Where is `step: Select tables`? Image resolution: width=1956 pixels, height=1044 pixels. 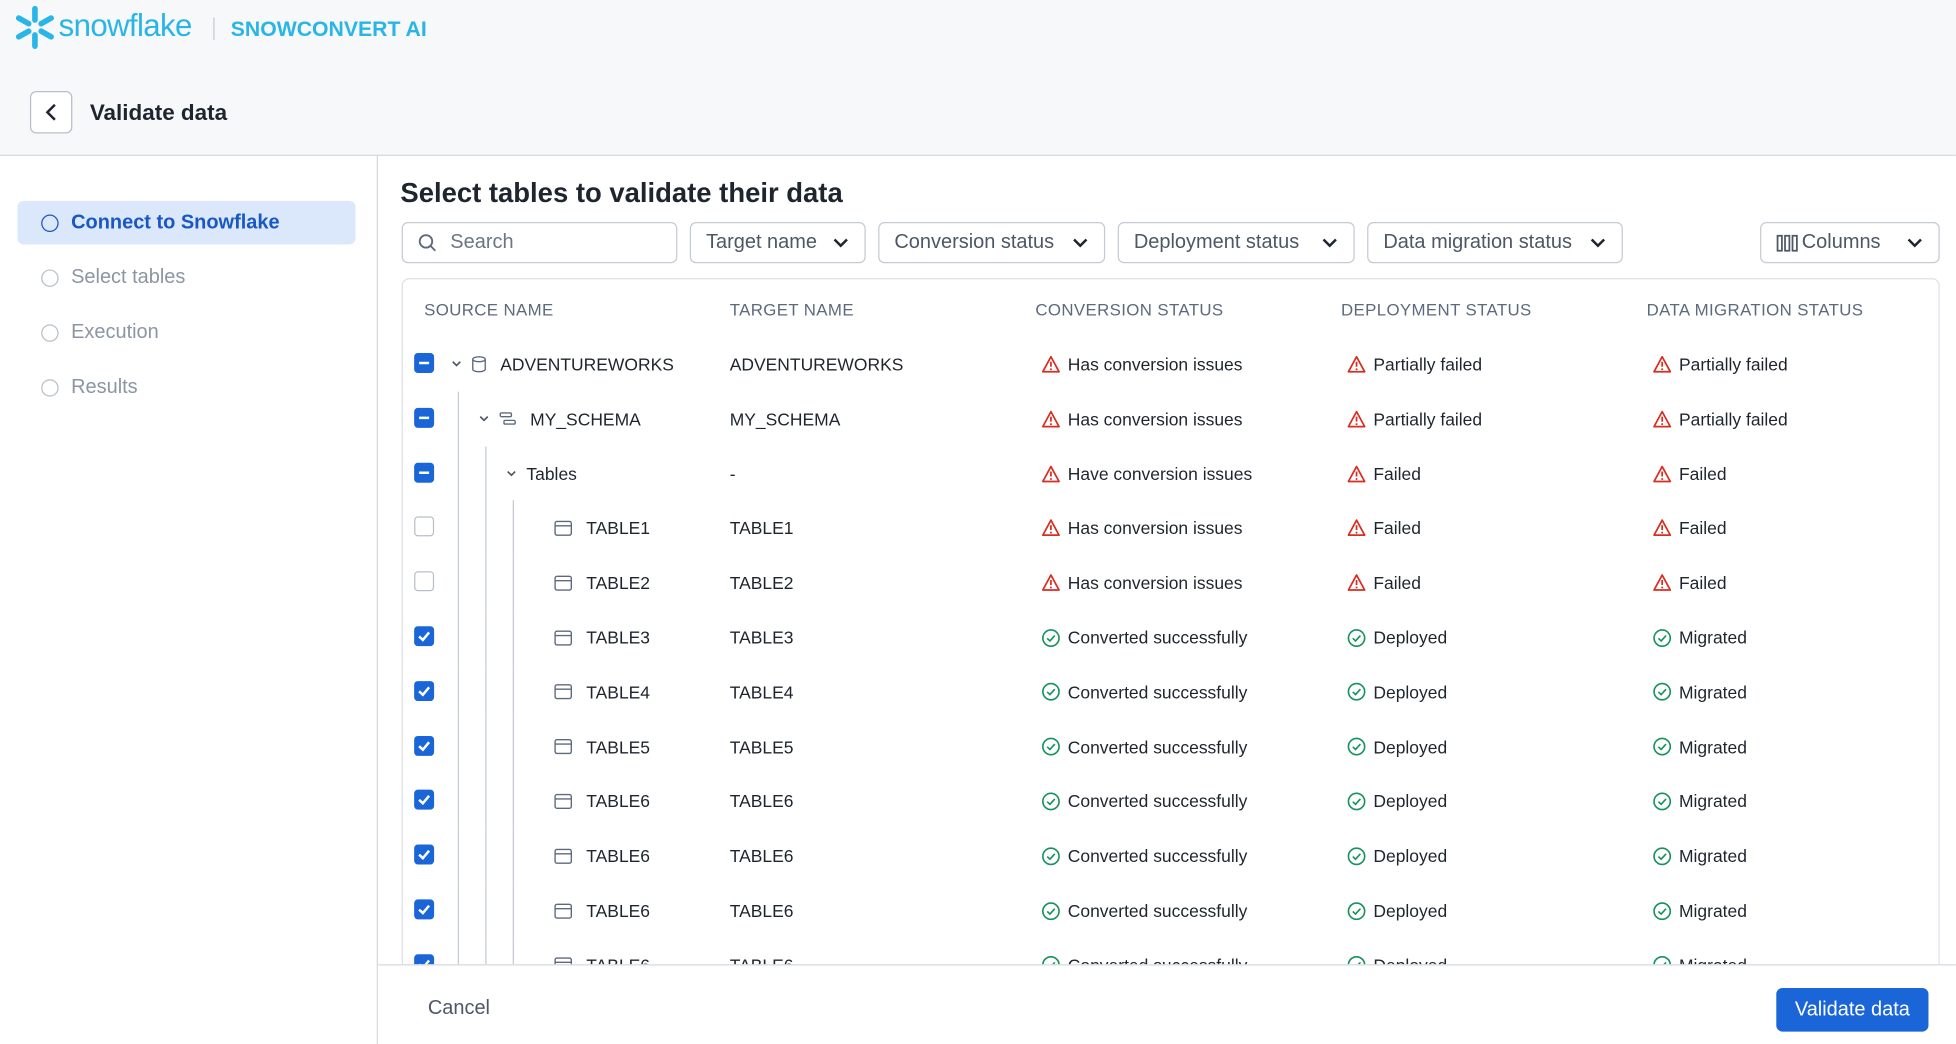
step: Select tables is located at coordinates (186, 278).